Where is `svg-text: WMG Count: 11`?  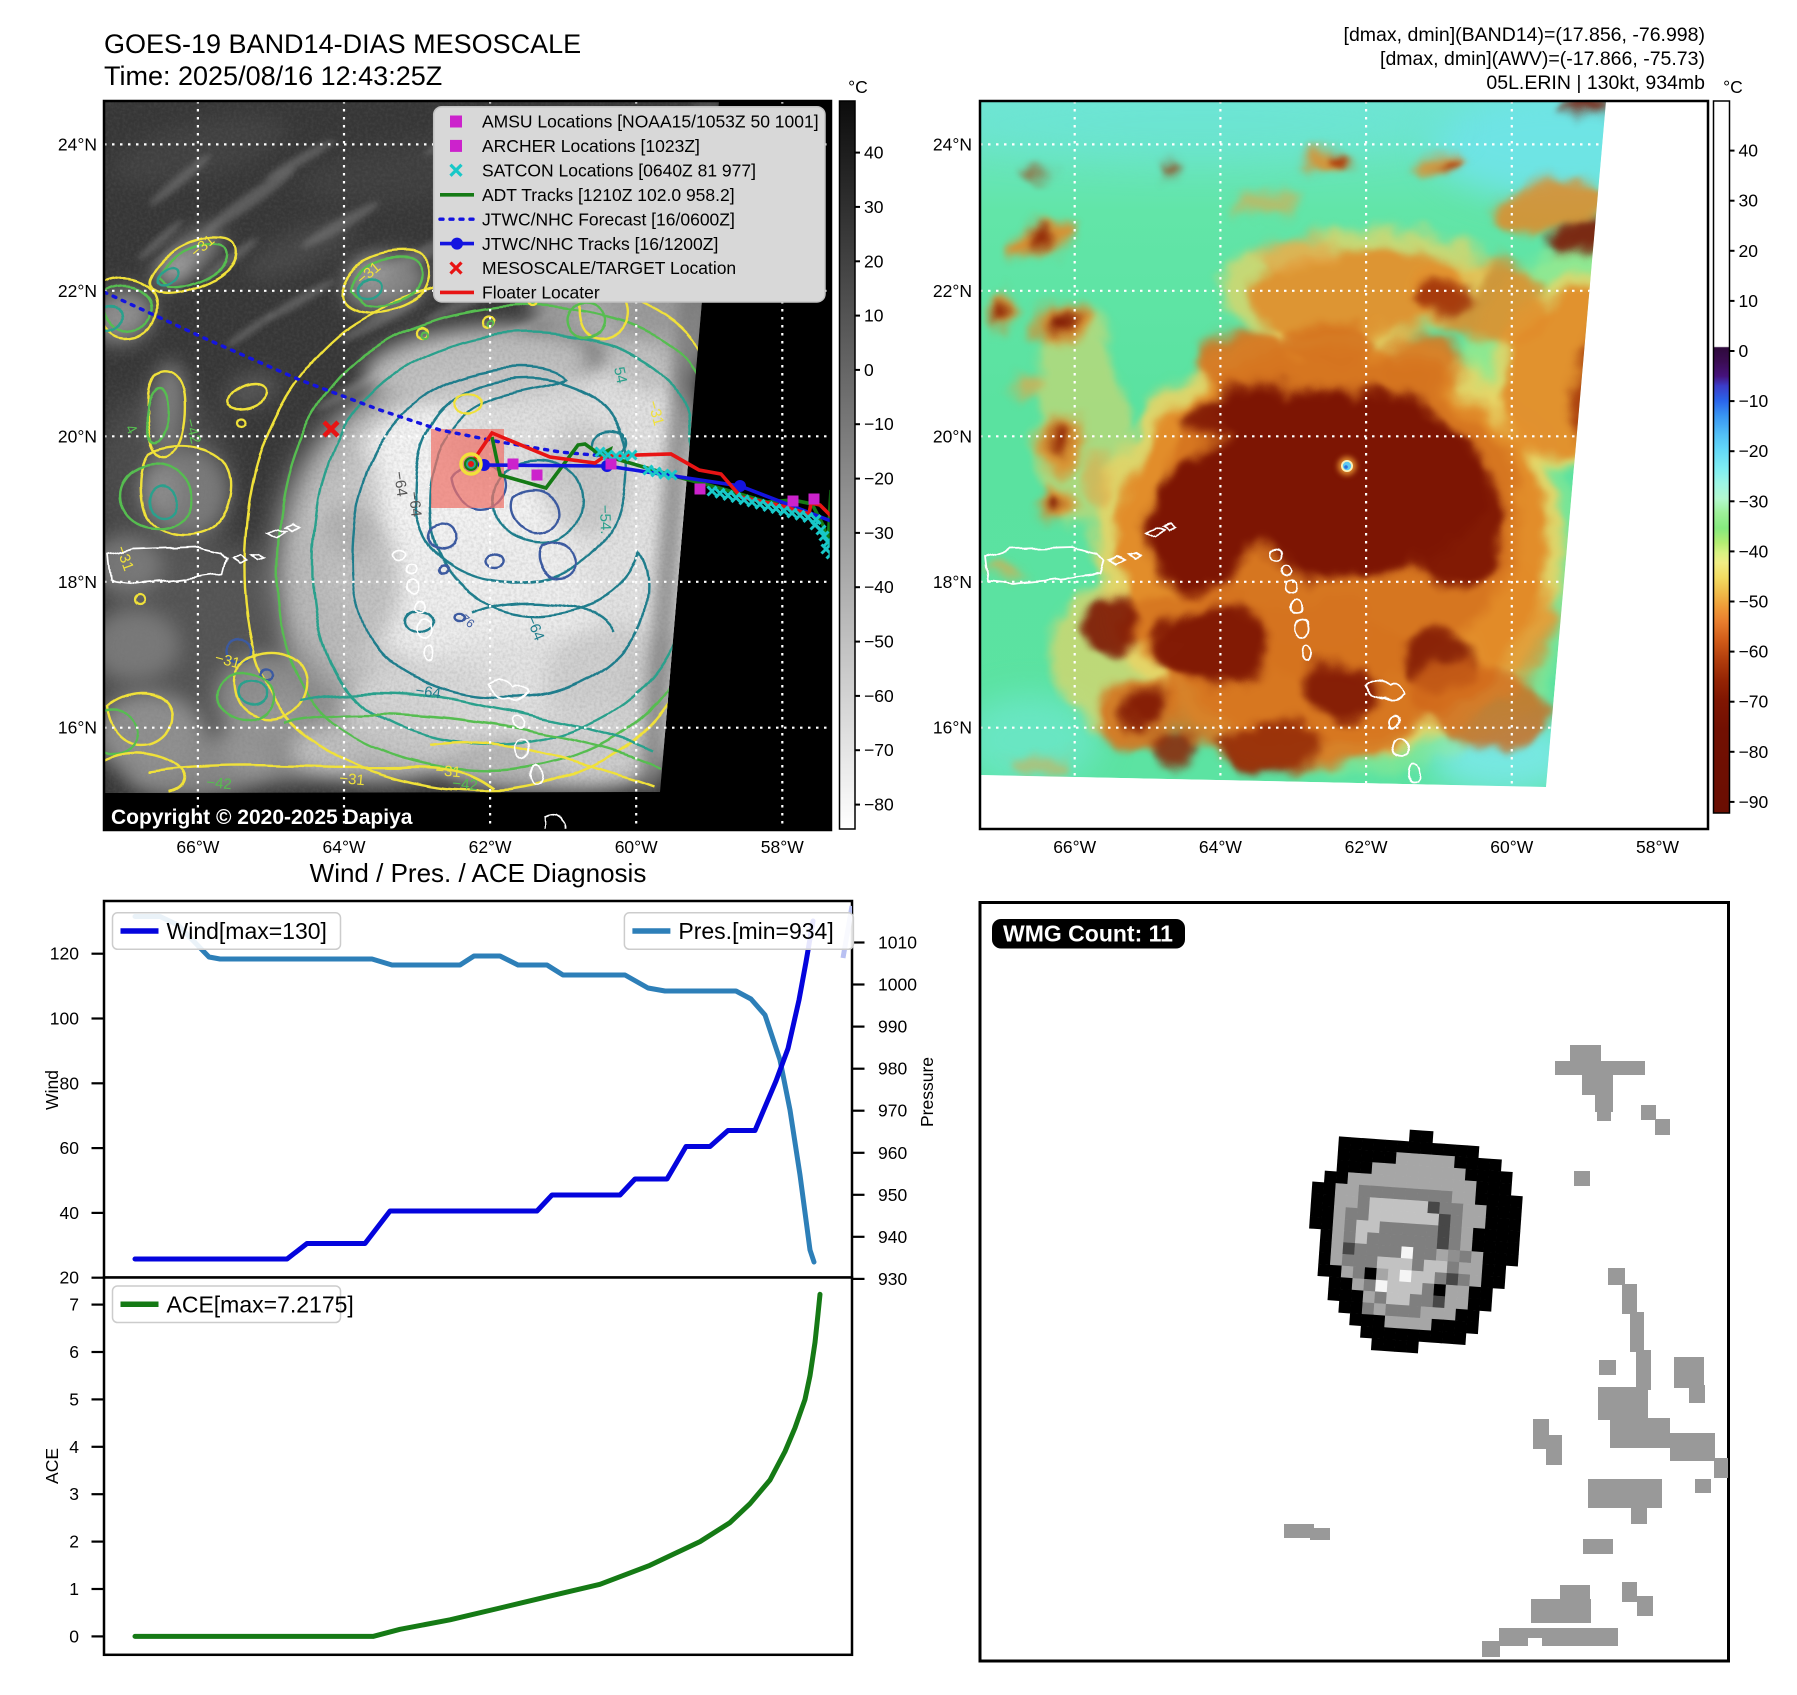
svg-text: WMG Count: 11 is located at coordinates (1088, 934).